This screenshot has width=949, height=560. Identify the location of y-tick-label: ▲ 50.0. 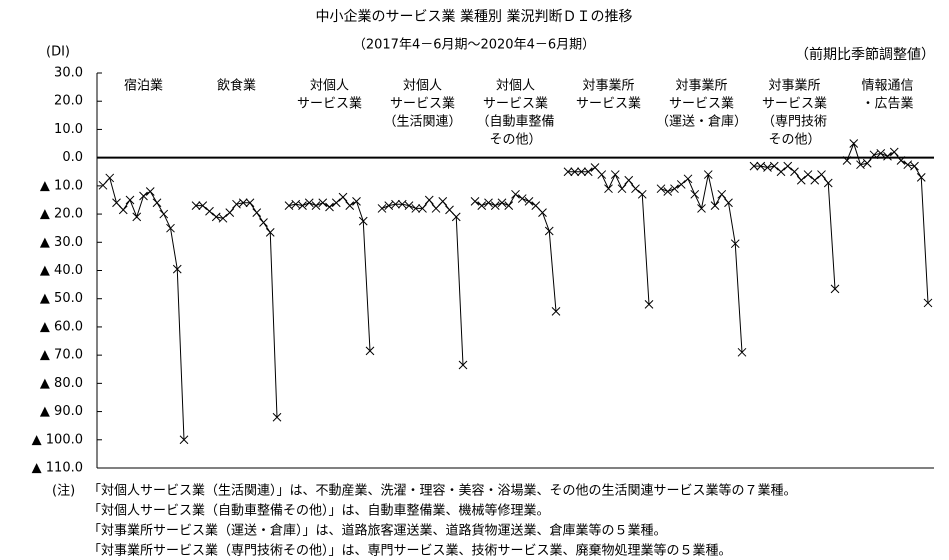
(61, 298).